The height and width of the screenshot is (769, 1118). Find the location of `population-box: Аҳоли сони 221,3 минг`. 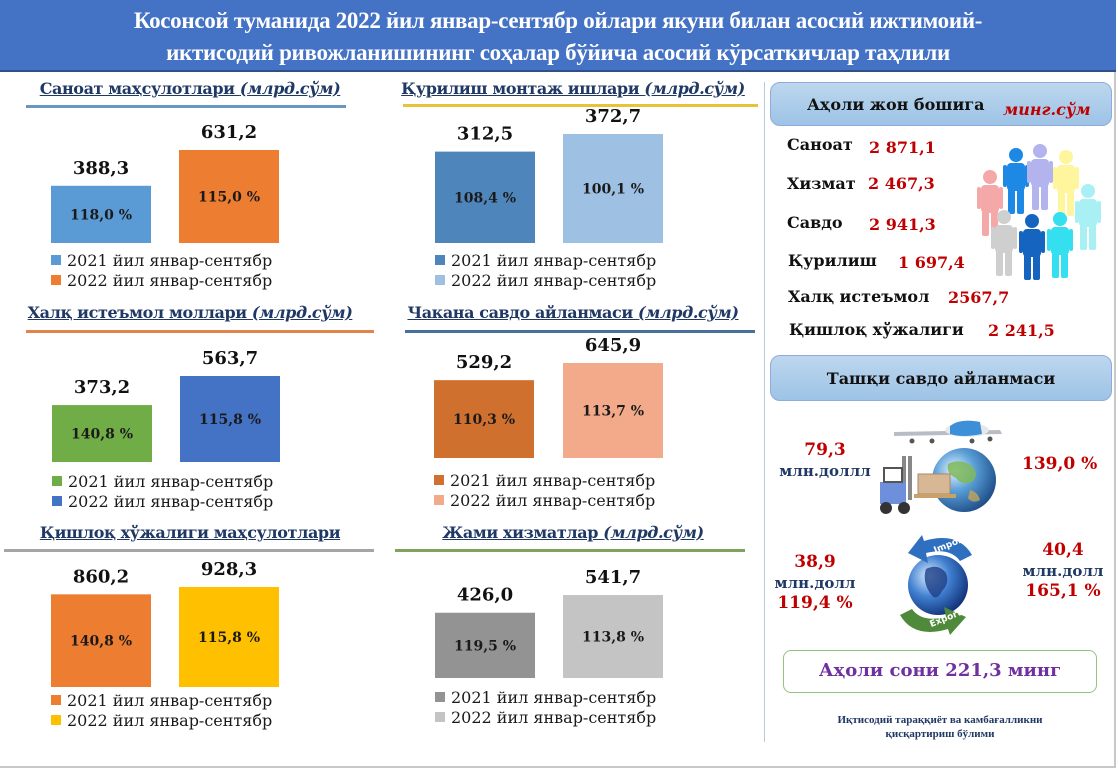

population-box: Аҳоли сони 221,3 минг is located at coordinates (940, 671).